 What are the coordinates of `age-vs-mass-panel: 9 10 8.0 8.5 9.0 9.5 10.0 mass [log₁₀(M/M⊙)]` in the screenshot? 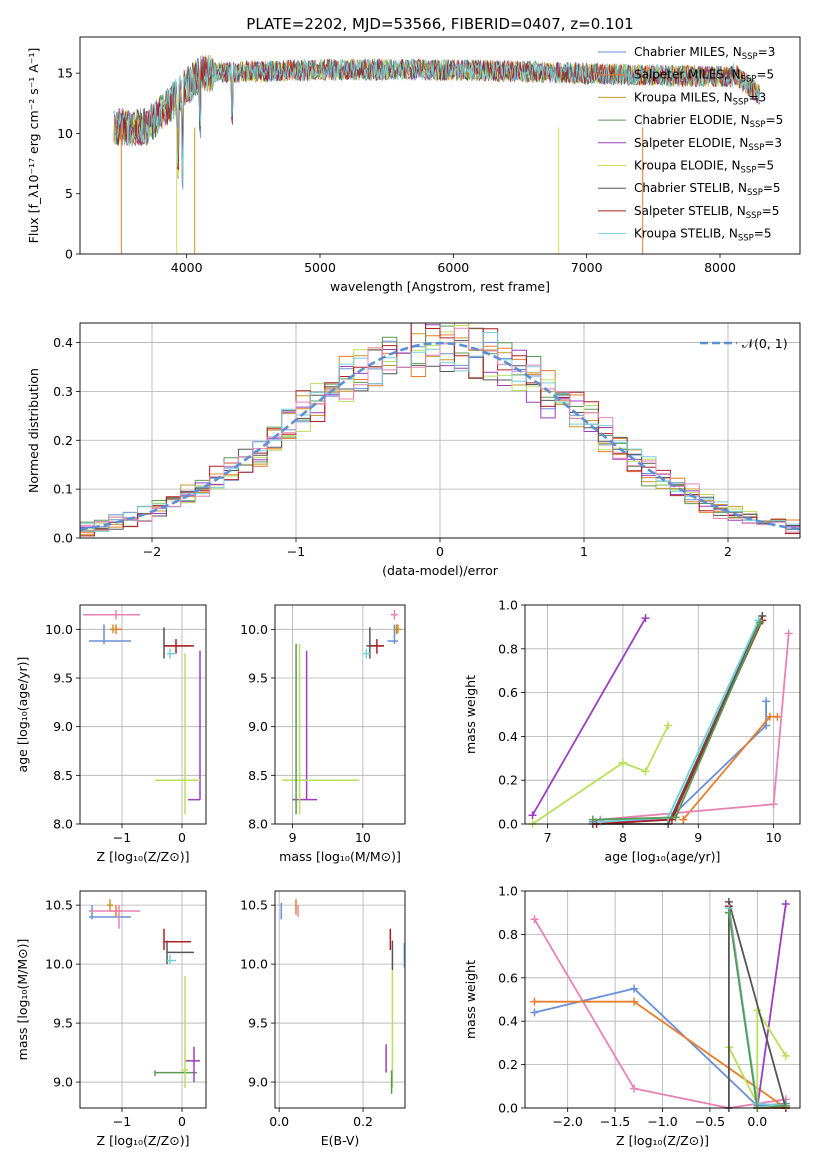 It's located at (323, 734).